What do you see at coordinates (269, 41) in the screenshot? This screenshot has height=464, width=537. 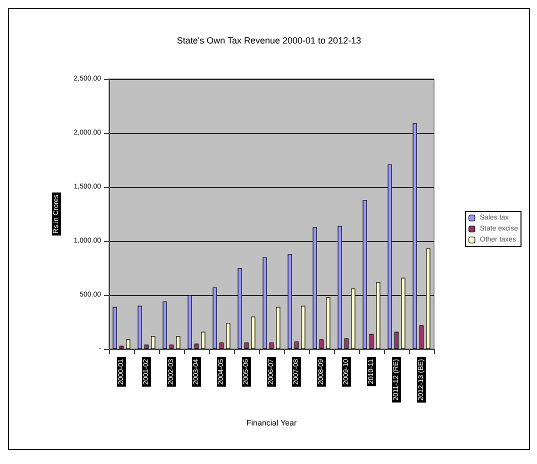 I see `chart-title: State's Own Tax Revenue 2000-01 to 2012-13` at bounding box center [269, 41].